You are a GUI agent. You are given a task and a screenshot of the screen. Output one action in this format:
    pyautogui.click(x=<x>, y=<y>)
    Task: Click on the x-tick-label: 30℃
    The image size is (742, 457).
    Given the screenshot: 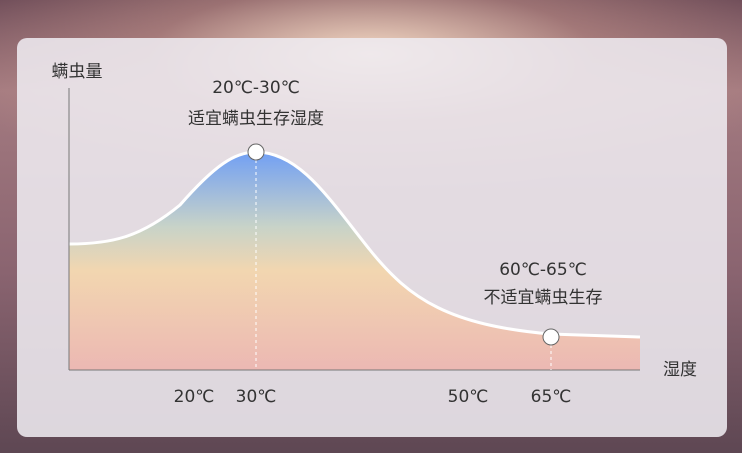 What is the action you would take?
    pyautogui.click(x=256, y=397)
    